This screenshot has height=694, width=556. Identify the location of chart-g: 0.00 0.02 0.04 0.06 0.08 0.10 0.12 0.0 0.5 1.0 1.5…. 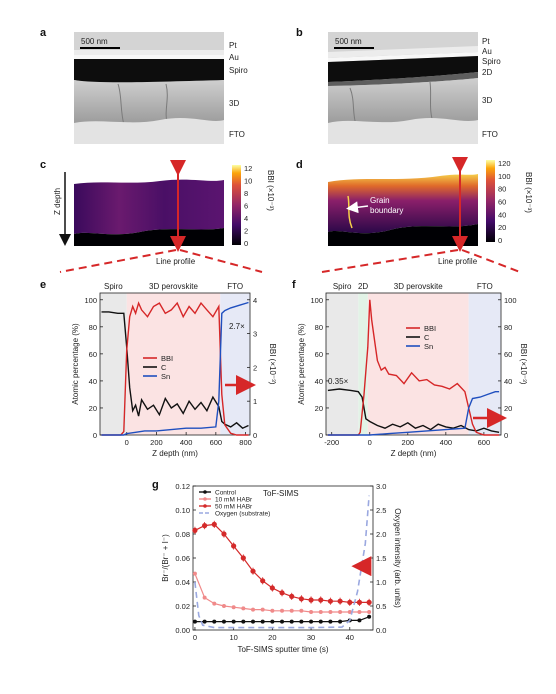
(281, 568).